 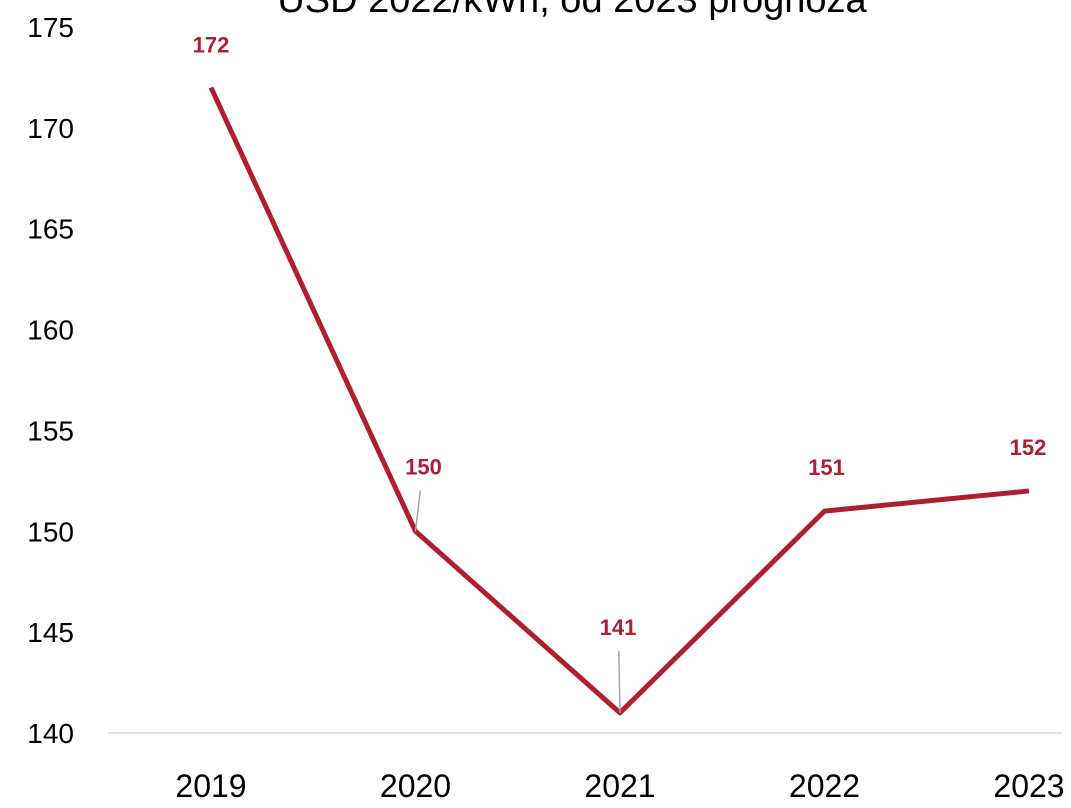 What do you see at coordinates (50, 733) in the screenshot?
I see `y-tick-label: 140` at bounding box center [50, 733].